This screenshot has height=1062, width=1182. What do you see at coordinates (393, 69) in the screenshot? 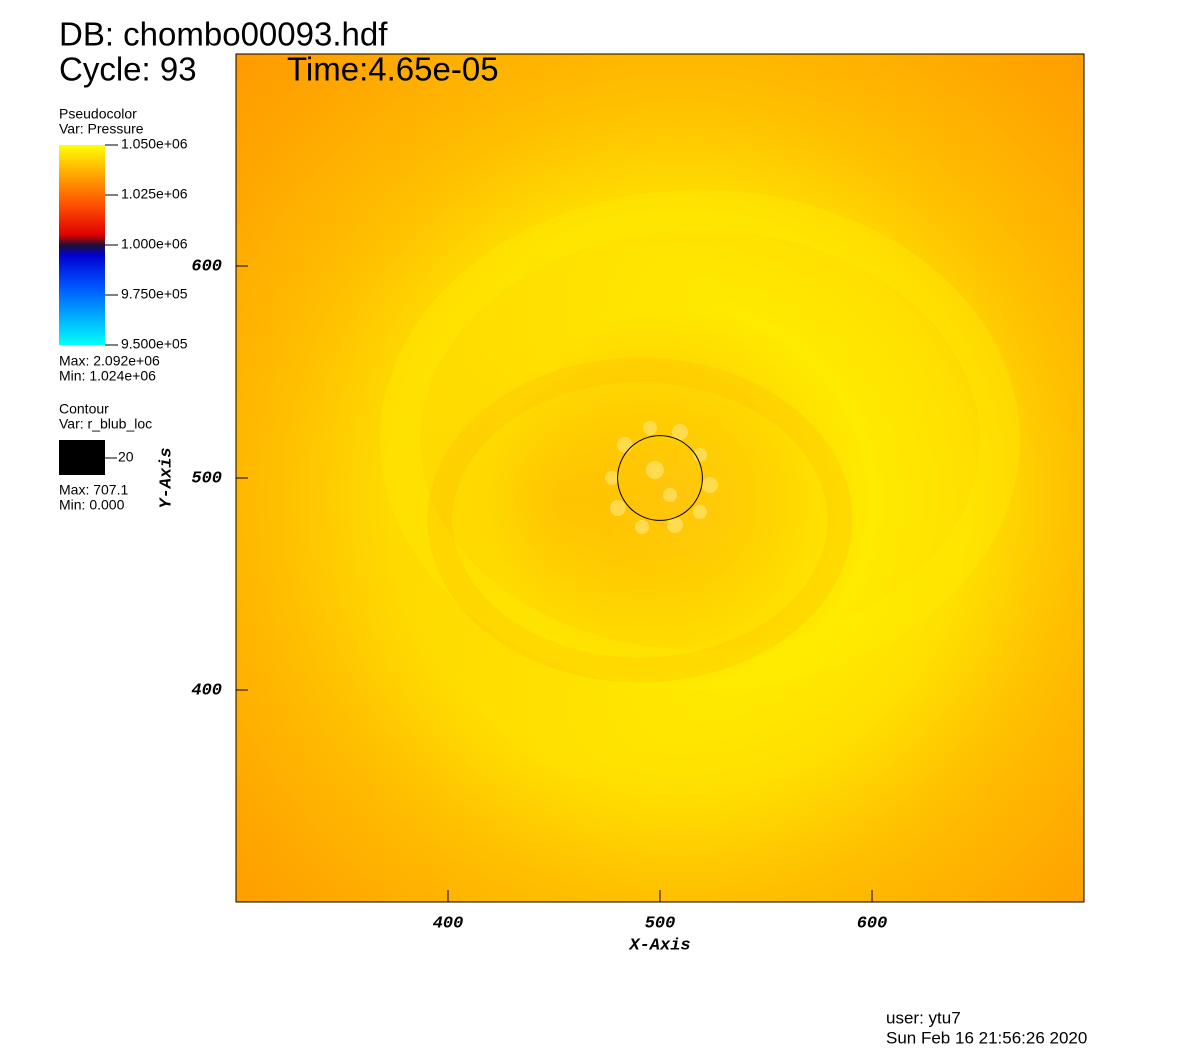
I see `time: Time:4.65e-05` at bounding box center [393, 69].